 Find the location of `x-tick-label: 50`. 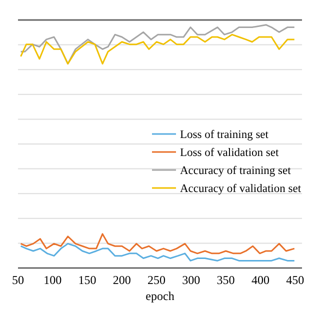

x-tick-label: 50 is located at coordinates (18, 280).